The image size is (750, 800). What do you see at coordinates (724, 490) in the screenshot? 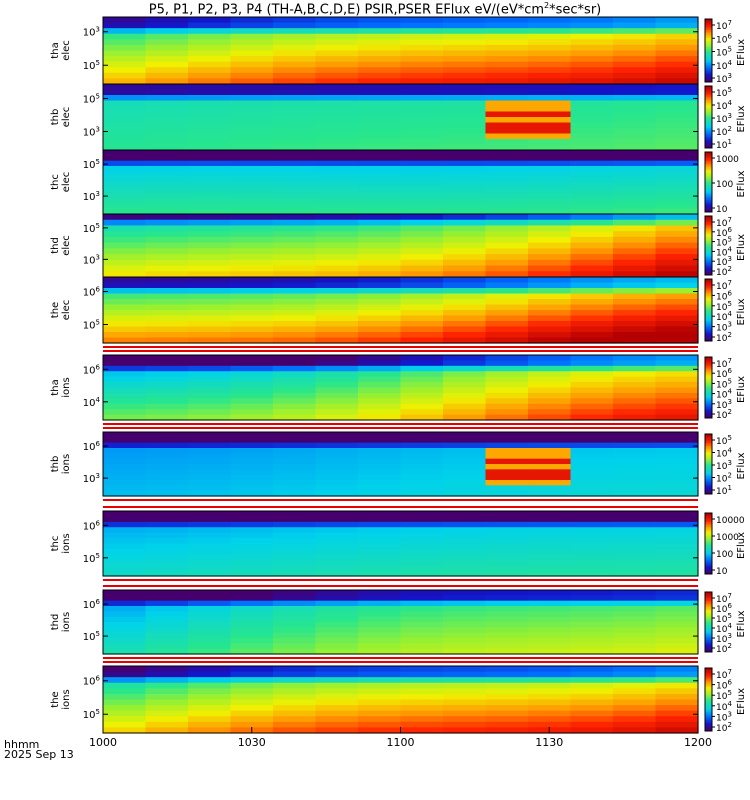
I see `colorbar-tick-label: 10¹` at bounding box center [724, 490].